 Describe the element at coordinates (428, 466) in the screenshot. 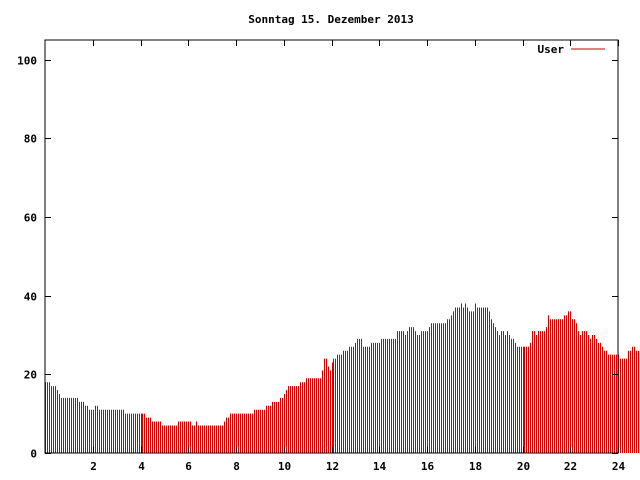

I see `x-tick-label: 16` at that location.